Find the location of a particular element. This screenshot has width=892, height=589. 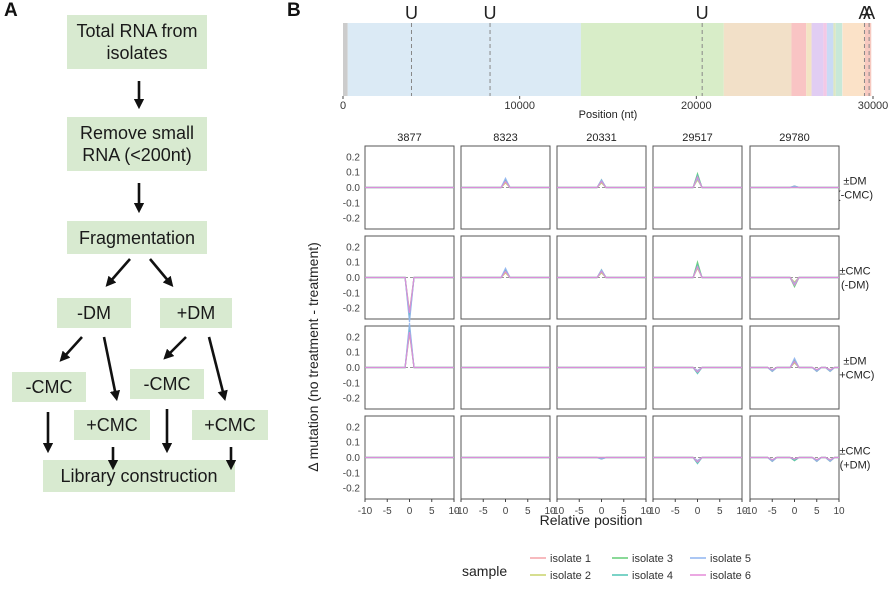

y-tick-label-row-1-4: 0.1 is located at coordinates (353, 173).